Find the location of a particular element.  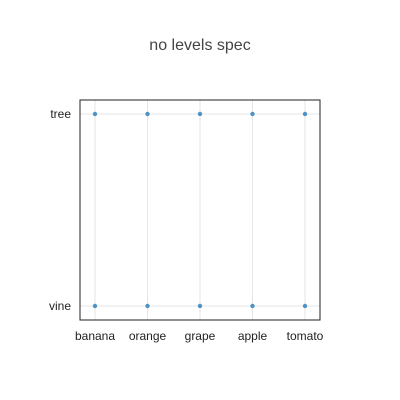

data-point-tomato-tree is located at coordinates (305, 114).